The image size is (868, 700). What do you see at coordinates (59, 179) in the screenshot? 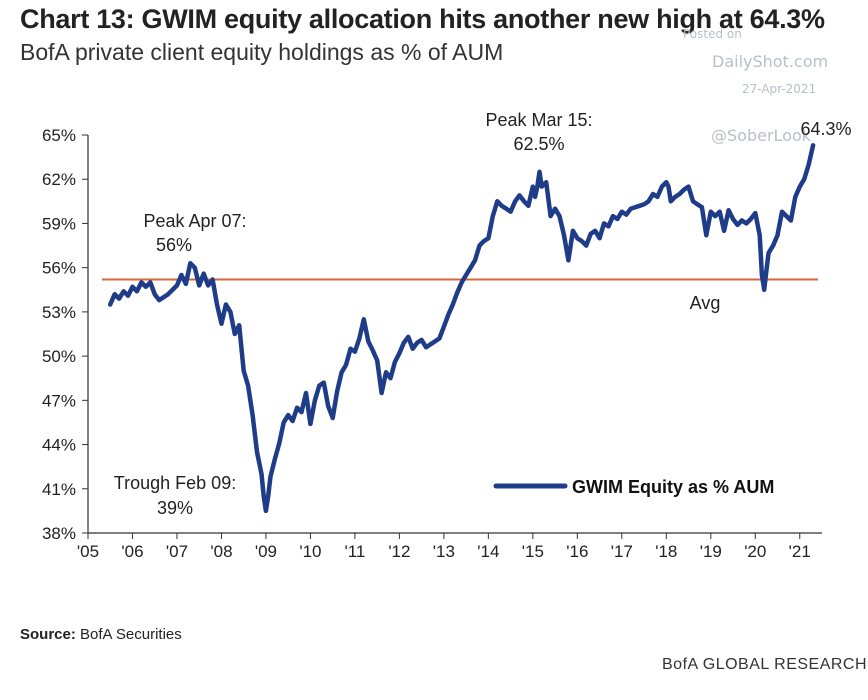
I see `y-tick-label: 62%` at bounding box center [59, 179].